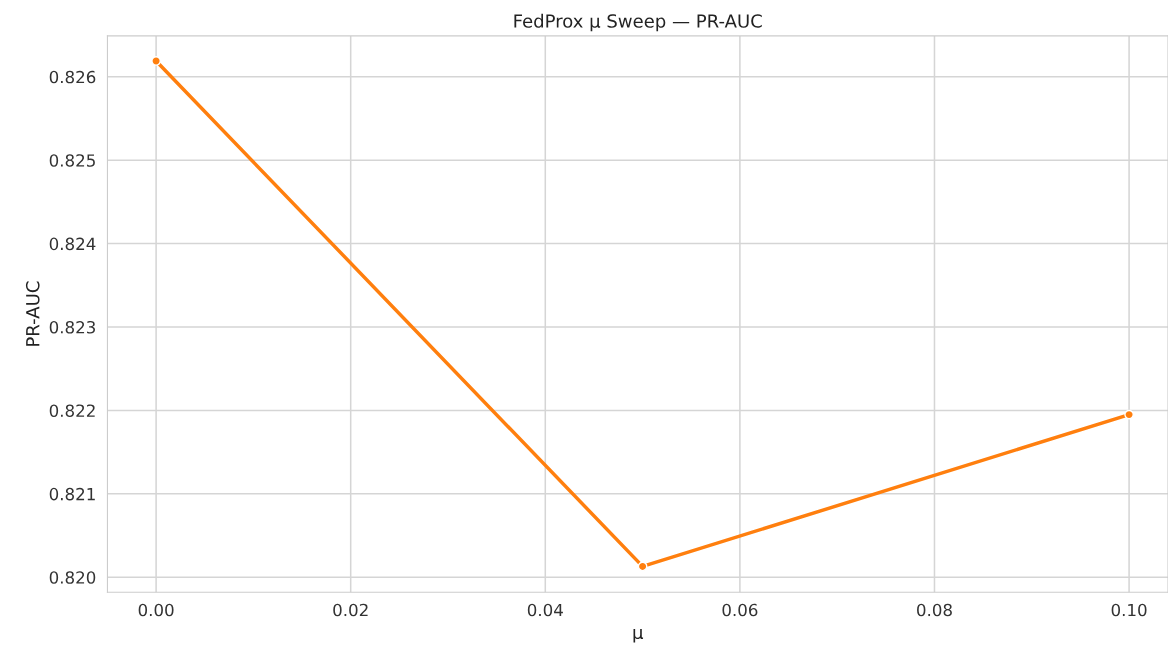 Image resolution: width=1168 pixels, height=653 pixels. I want to click on x-tick-label: 0.02, so click(350, 610).